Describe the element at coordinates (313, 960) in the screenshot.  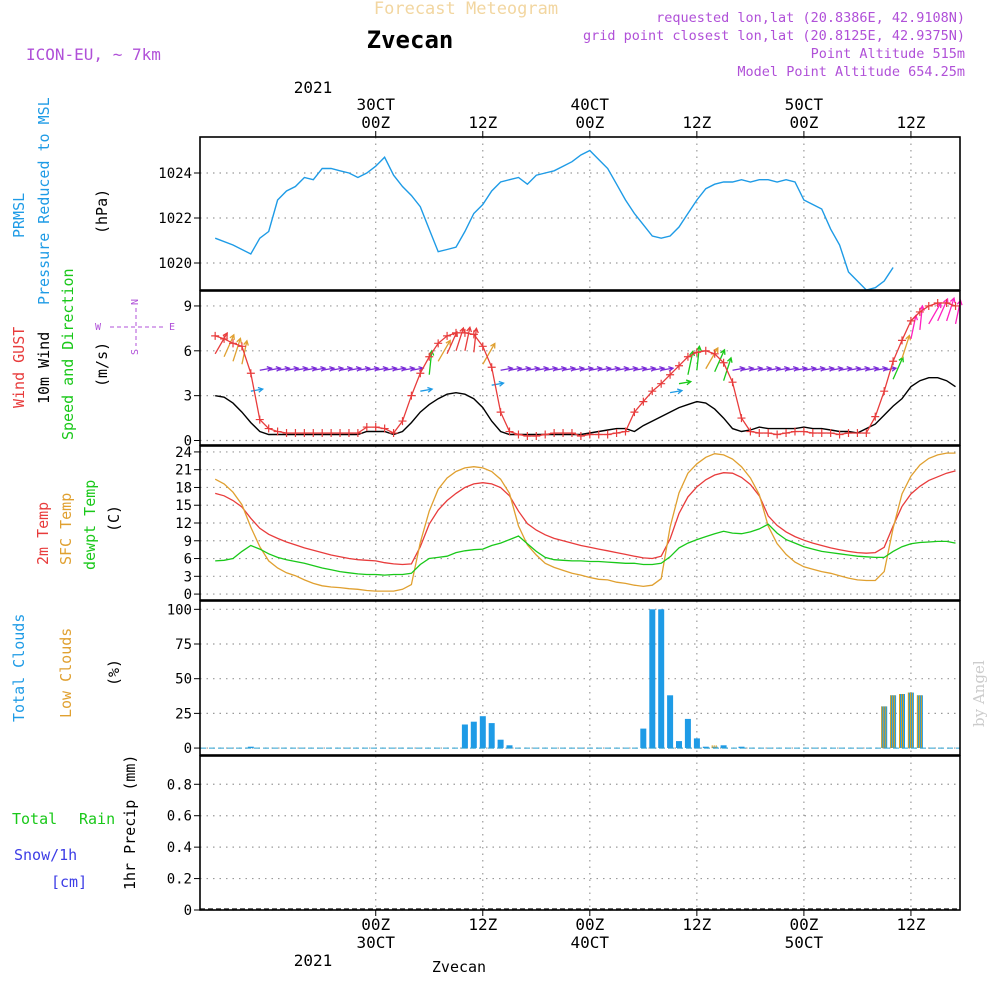
I see `bottom-year: 2021` at that location.